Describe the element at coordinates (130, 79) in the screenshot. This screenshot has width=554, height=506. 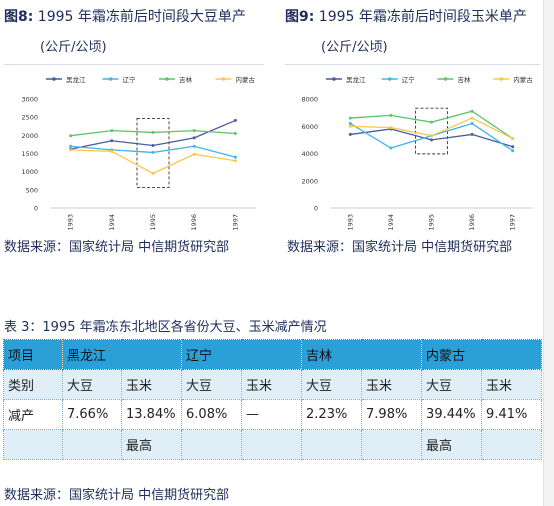
I see `legend-label: 辽宁` at that location.